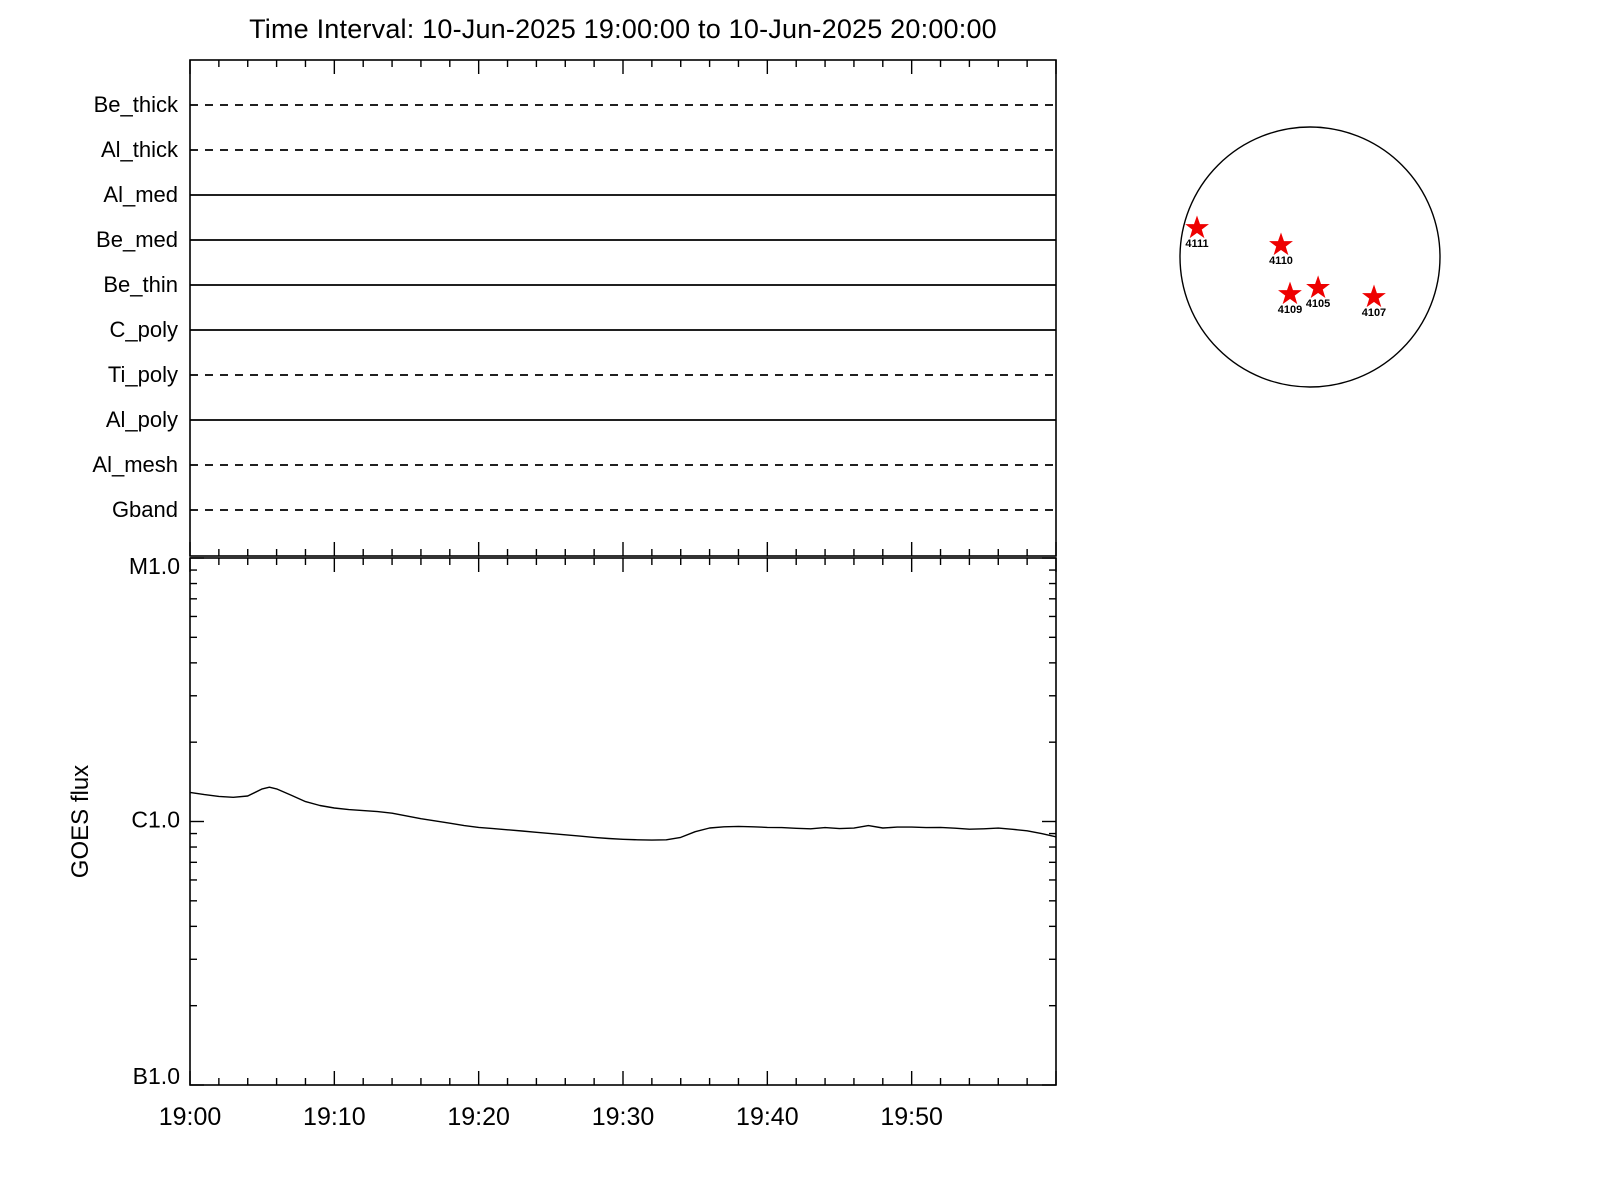 The image size is (1600, 1200). What do you see at coordinates (143, 374) in the screenshot?
I see `filter-label-ti_poly: Ti_poly` at bounding box center [143, 374].